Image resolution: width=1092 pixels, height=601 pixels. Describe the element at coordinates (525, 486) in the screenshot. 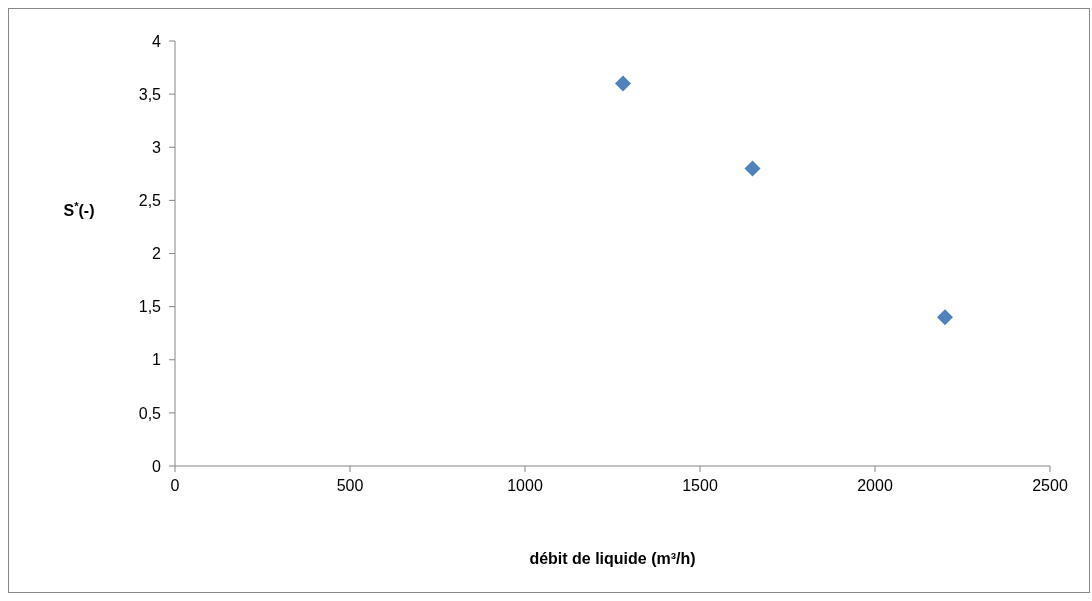

I see `x-tick-label: 1000` at that location.